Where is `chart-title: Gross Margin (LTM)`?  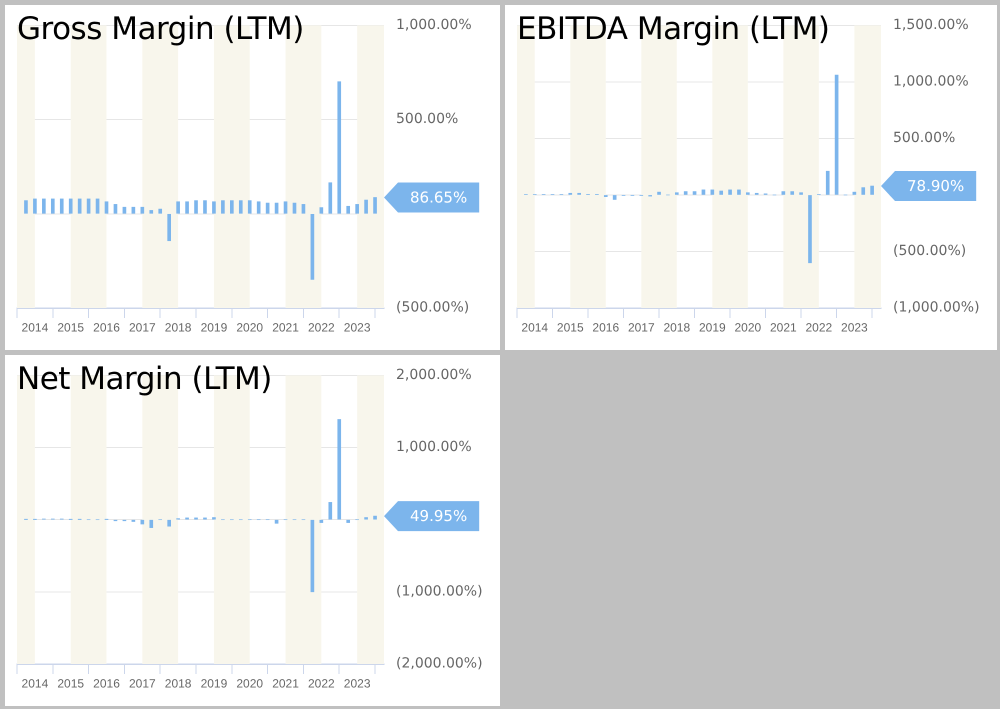
chart-title: Gross Margin (LTM) is located at coordinates (160, 29).